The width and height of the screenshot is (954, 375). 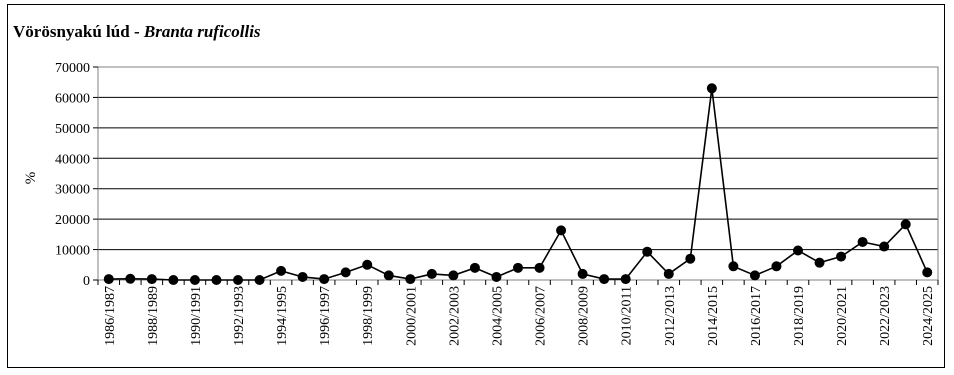 I want to click on x-tick-label: 2014/2015, so click(x=713, y=316).